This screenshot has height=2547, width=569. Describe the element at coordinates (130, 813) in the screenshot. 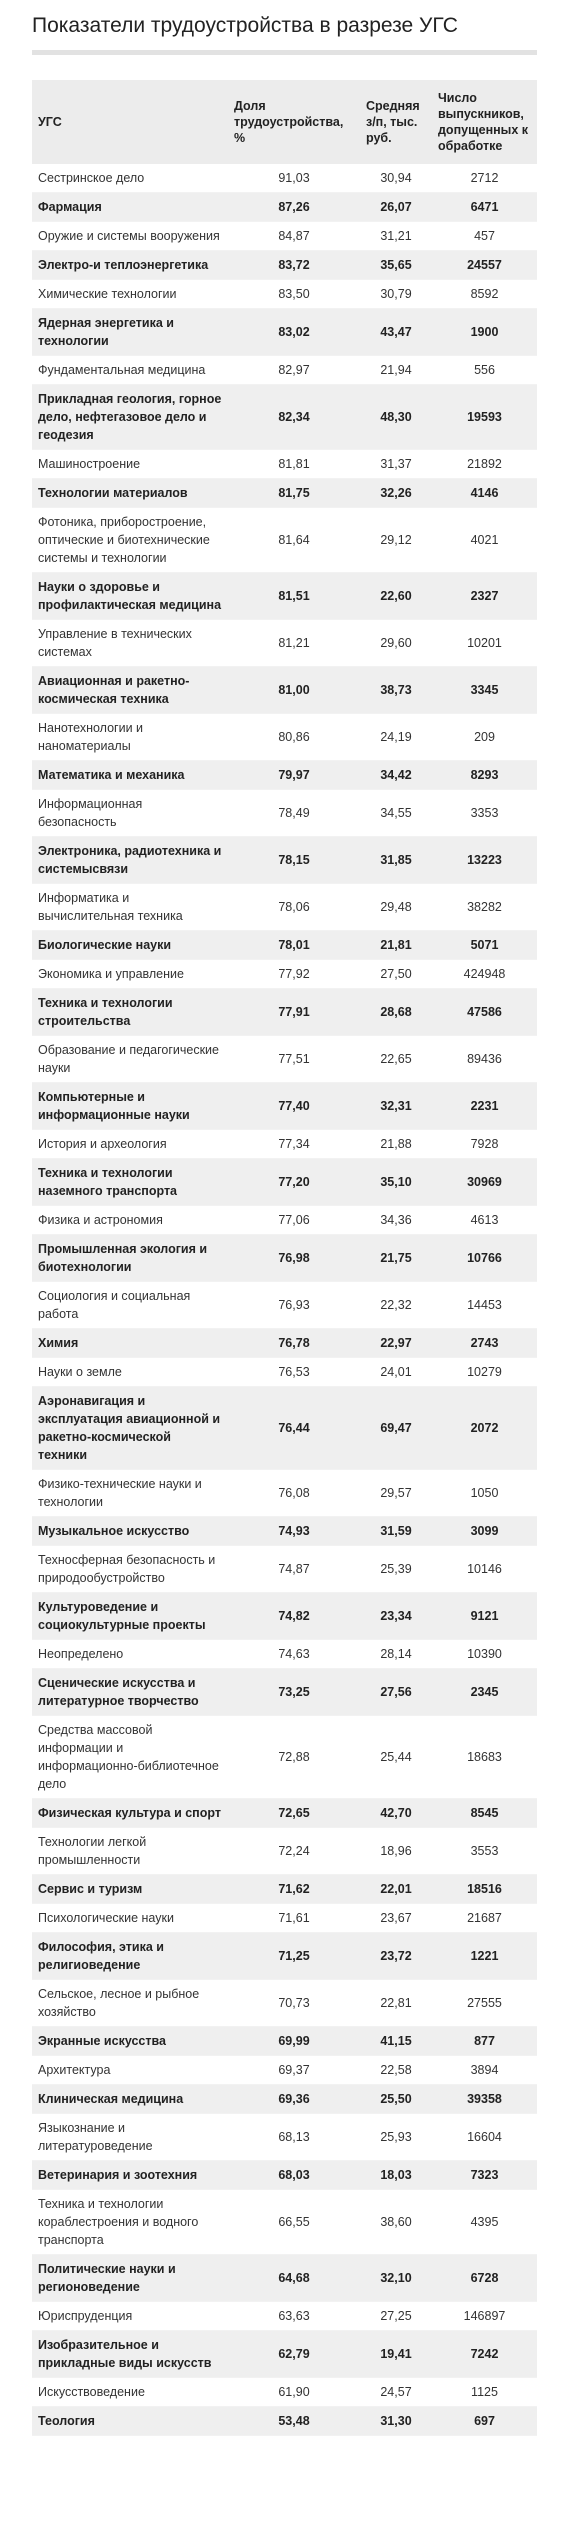

I see `name-cell: Информационная безопасность` at that location.